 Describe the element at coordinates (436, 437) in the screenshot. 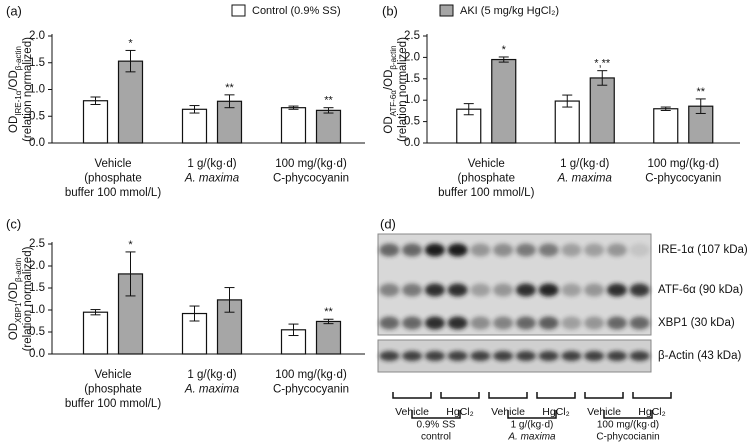

I see `group-label: control` at that location.